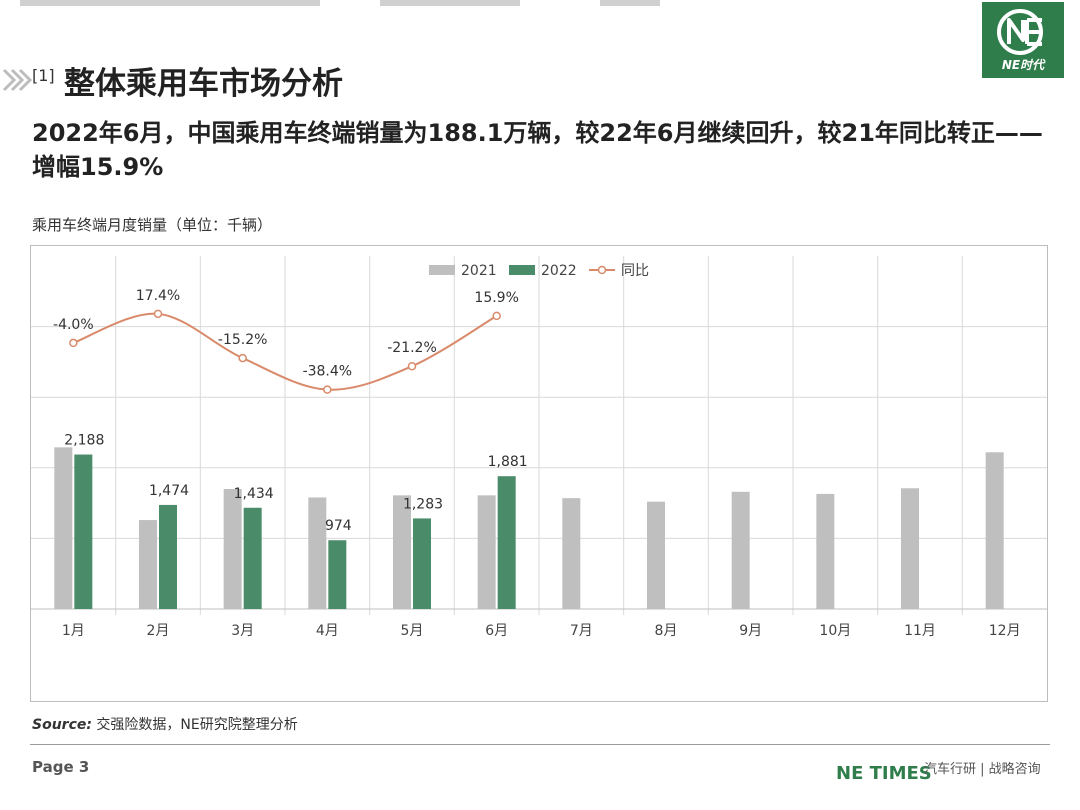 Image resolution: width=1080 pixels, height=810 pixels. Describe the element at coordinates (920, 631) in the screenshot. I see `x-tick-label: 11月` at that location.